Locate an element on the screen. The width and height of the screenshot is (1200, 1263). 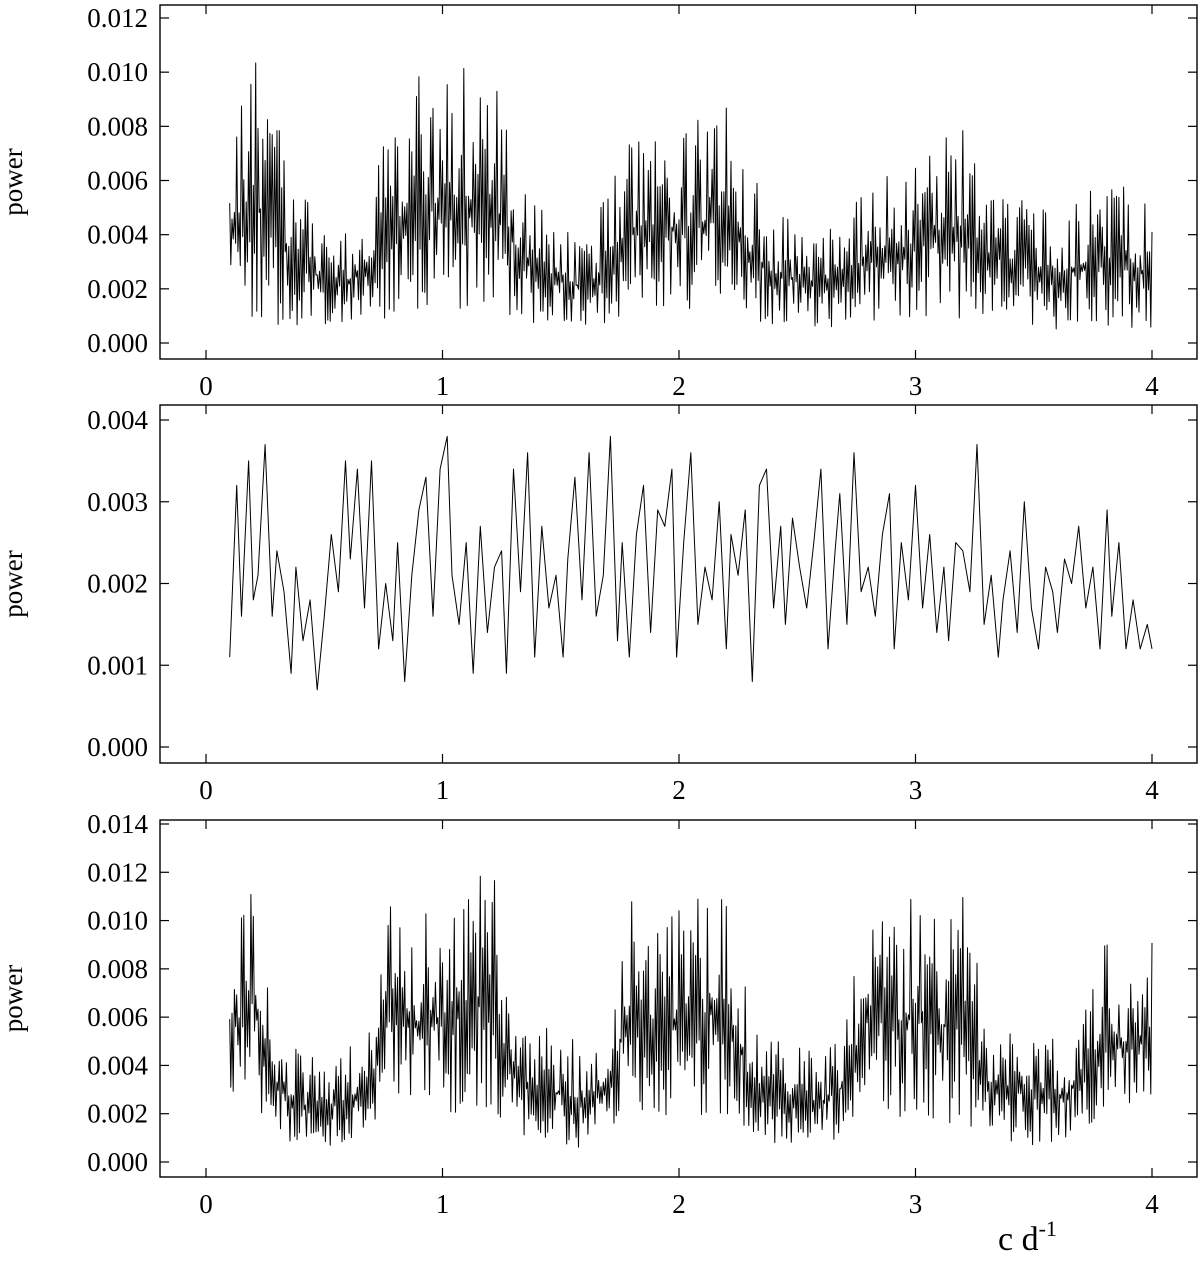
x-unit-superscript: -1 is located at coordinates (1048, 1228).